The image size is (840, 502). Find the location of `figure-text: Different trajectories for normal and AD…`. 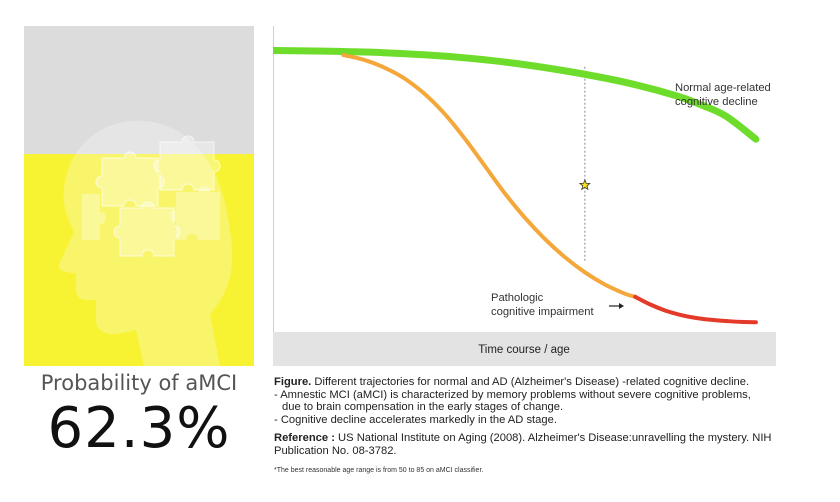

figure-text: Different trajectories for normal and AD… is located at coordinates (530, 382).